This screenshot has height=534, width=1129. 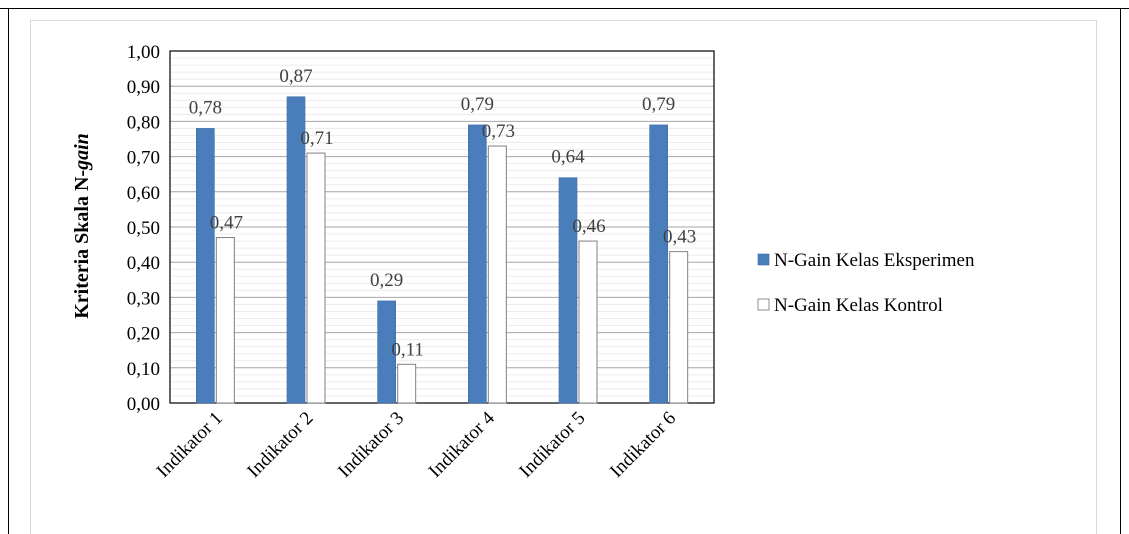 What do you see at coordinates (143, 263) in the screenshot?
I see `y-tick-label: 0,40` at bounding box center [143, 263].